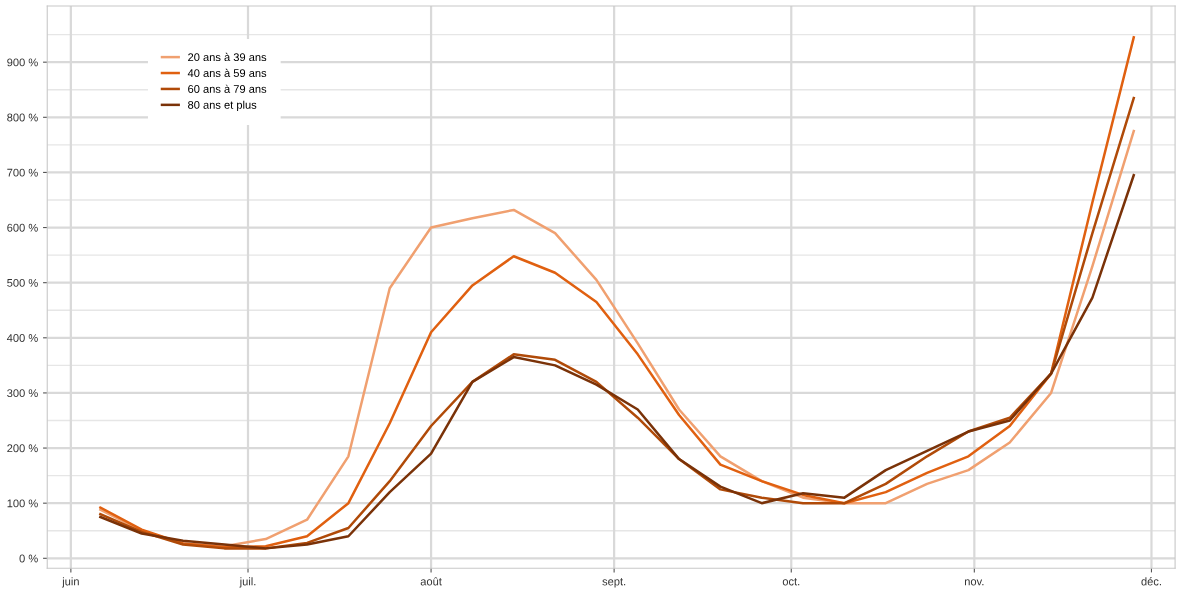  I want to click on y-tick-label: 100 %, so click(22, 503).